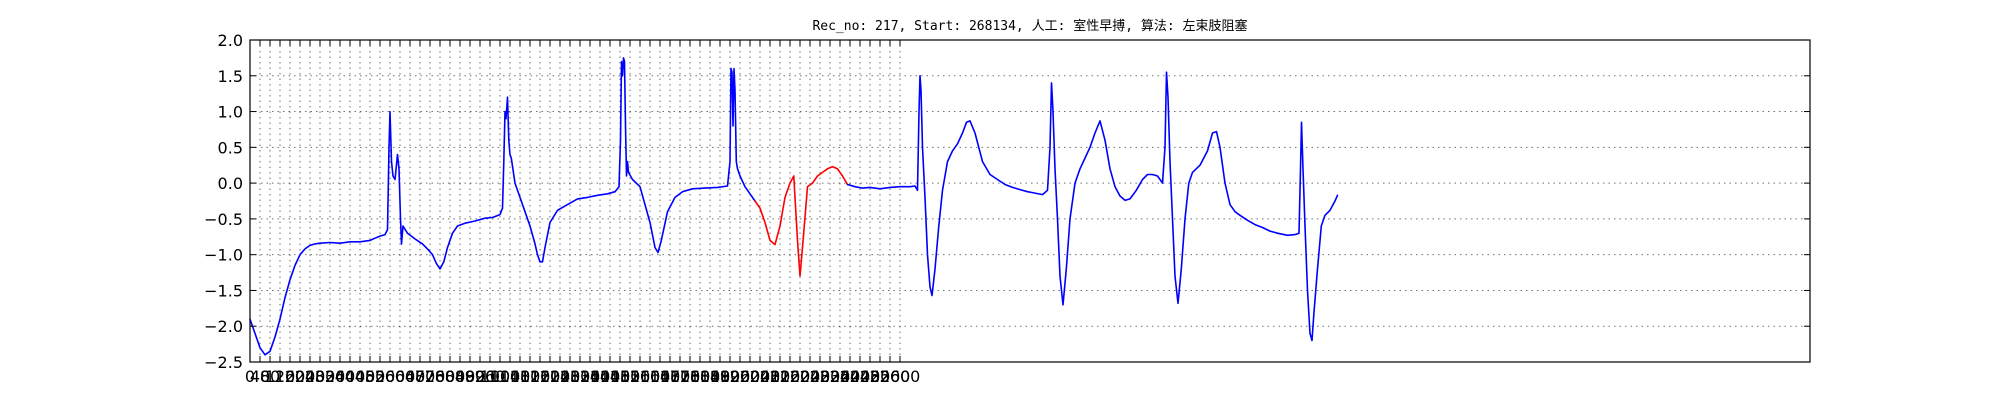 This screenshot has width=2000, height=400. Describe the element at coordinates (650, 376) in the screenshot. I see `x-tick-label: 1600` at that location.